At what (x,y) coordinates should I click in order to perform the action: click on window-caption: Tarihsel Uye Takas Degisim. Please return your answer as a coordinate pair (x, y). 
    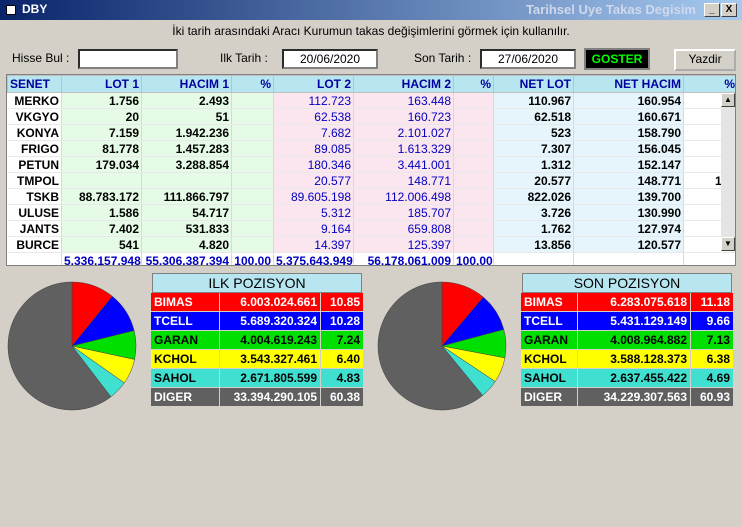
    Looking at the image, I should click on (610, 9).